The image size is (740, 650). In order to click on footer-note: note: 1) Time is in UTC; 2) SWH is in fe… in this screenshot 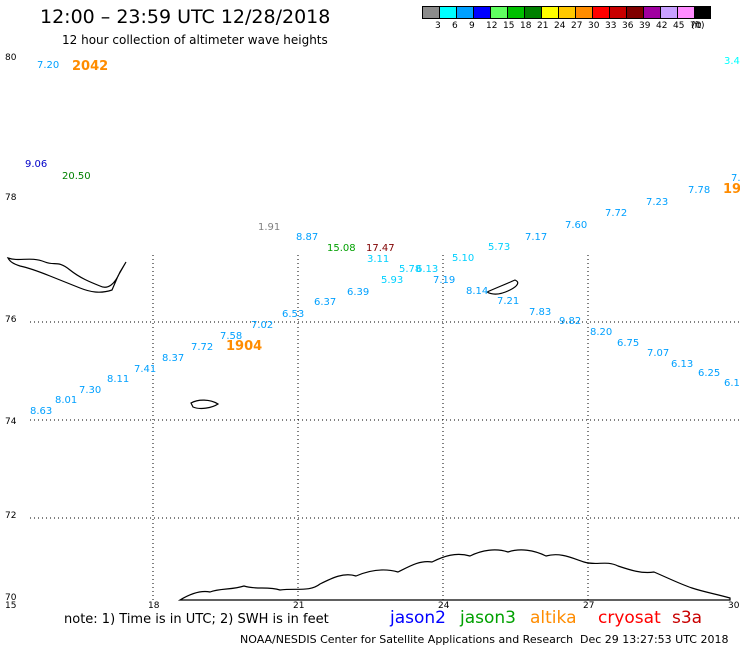, I will do `click(196, 619)`.